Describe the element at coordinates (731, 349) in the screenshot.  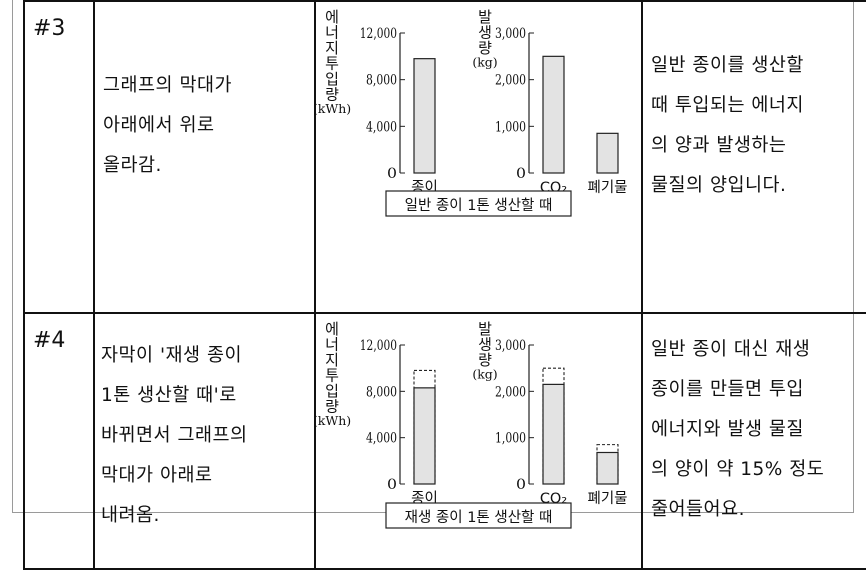
I see `narration-line: 일반 종이 대신 재생` at that location.